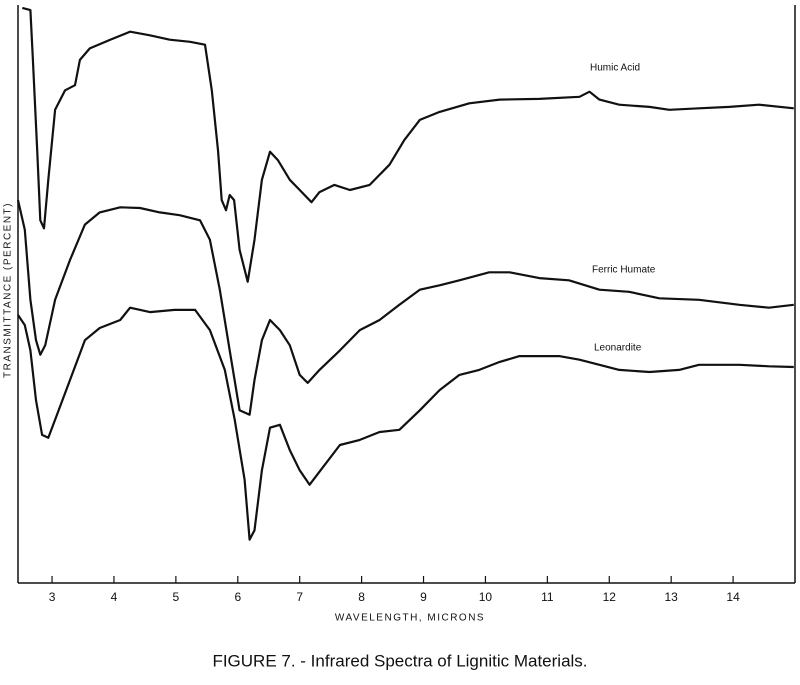  What do you see at coordinates (610, 597) in the screenshot?
I see `x-tick-label: 12` at bounding box center [610, 597].